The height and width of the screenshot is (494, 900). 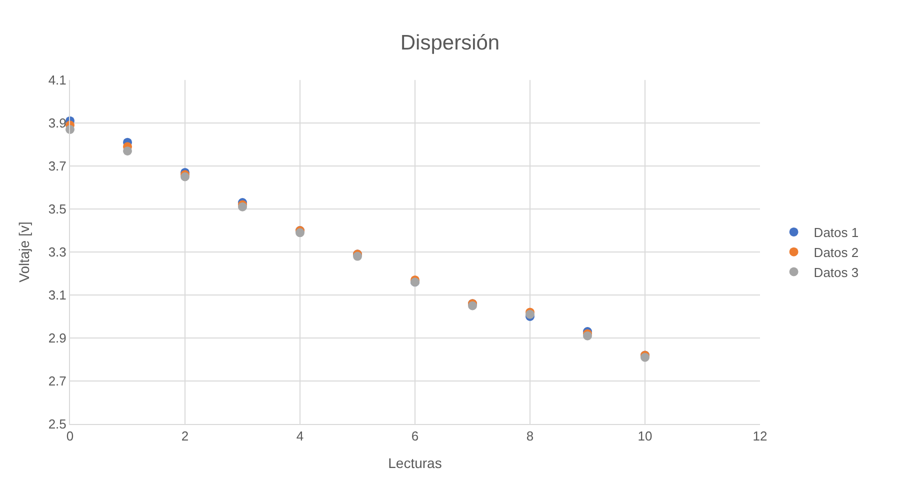 What do you see at coordinates (185, 436) in the screenshot?
I see `x-tick-label: 2` at bounding box center [185, 436].